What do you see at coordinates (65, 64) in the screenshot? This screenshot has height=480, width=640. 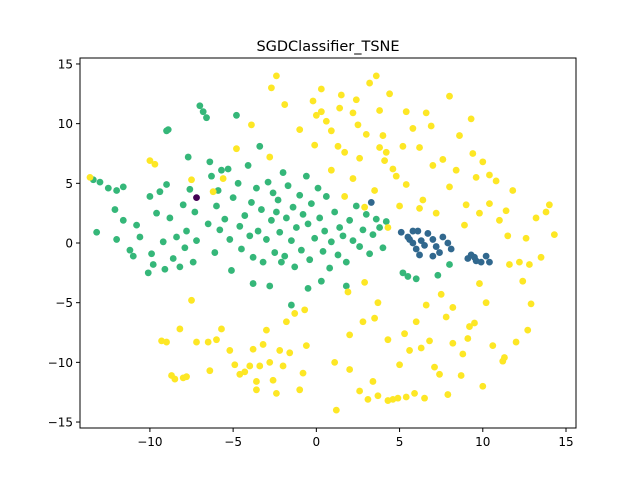 I see `y-tick-label: 15` at bounding box center [65, 64].